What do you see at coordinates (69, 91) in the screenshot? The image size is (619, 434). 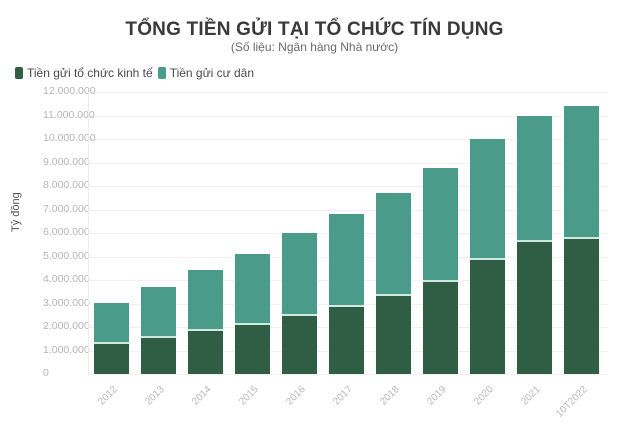 I see `y-tick-label: 12.000.000` at bounding box center [69, 91].